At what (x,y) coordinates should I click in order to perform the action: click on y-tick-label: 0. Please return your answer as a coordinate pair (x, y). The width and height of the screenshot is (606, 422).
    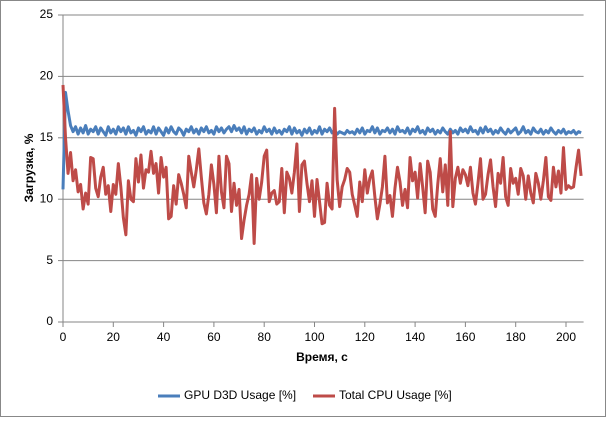
    Looking at the image, I should click on (49, 321).